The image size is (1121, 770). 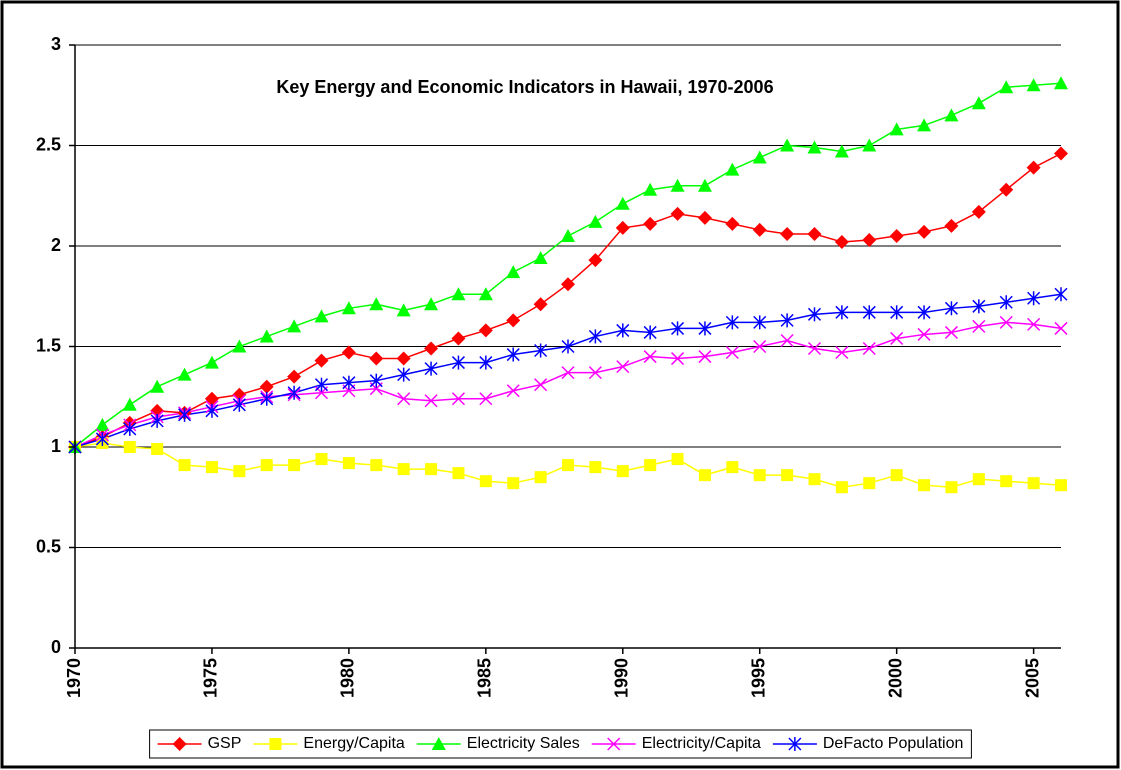 What do you see at coordinates (485, 678) in the screenshot?
I see `x-tick-label: 1985` at bounding box center [485, 678].